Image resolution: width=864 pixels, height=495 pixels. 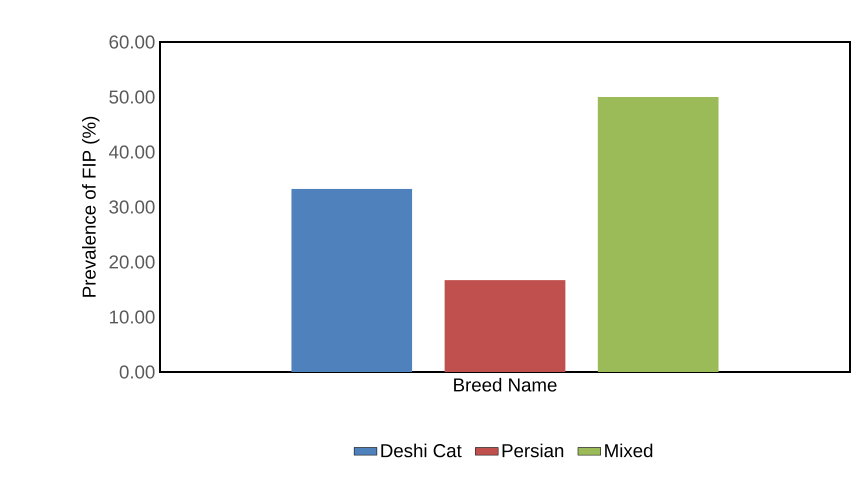 What do you see at coordinates (132, 97) in the screenshot?
I see `y-tick-label: 50.00` at bounding box center [132, 97].